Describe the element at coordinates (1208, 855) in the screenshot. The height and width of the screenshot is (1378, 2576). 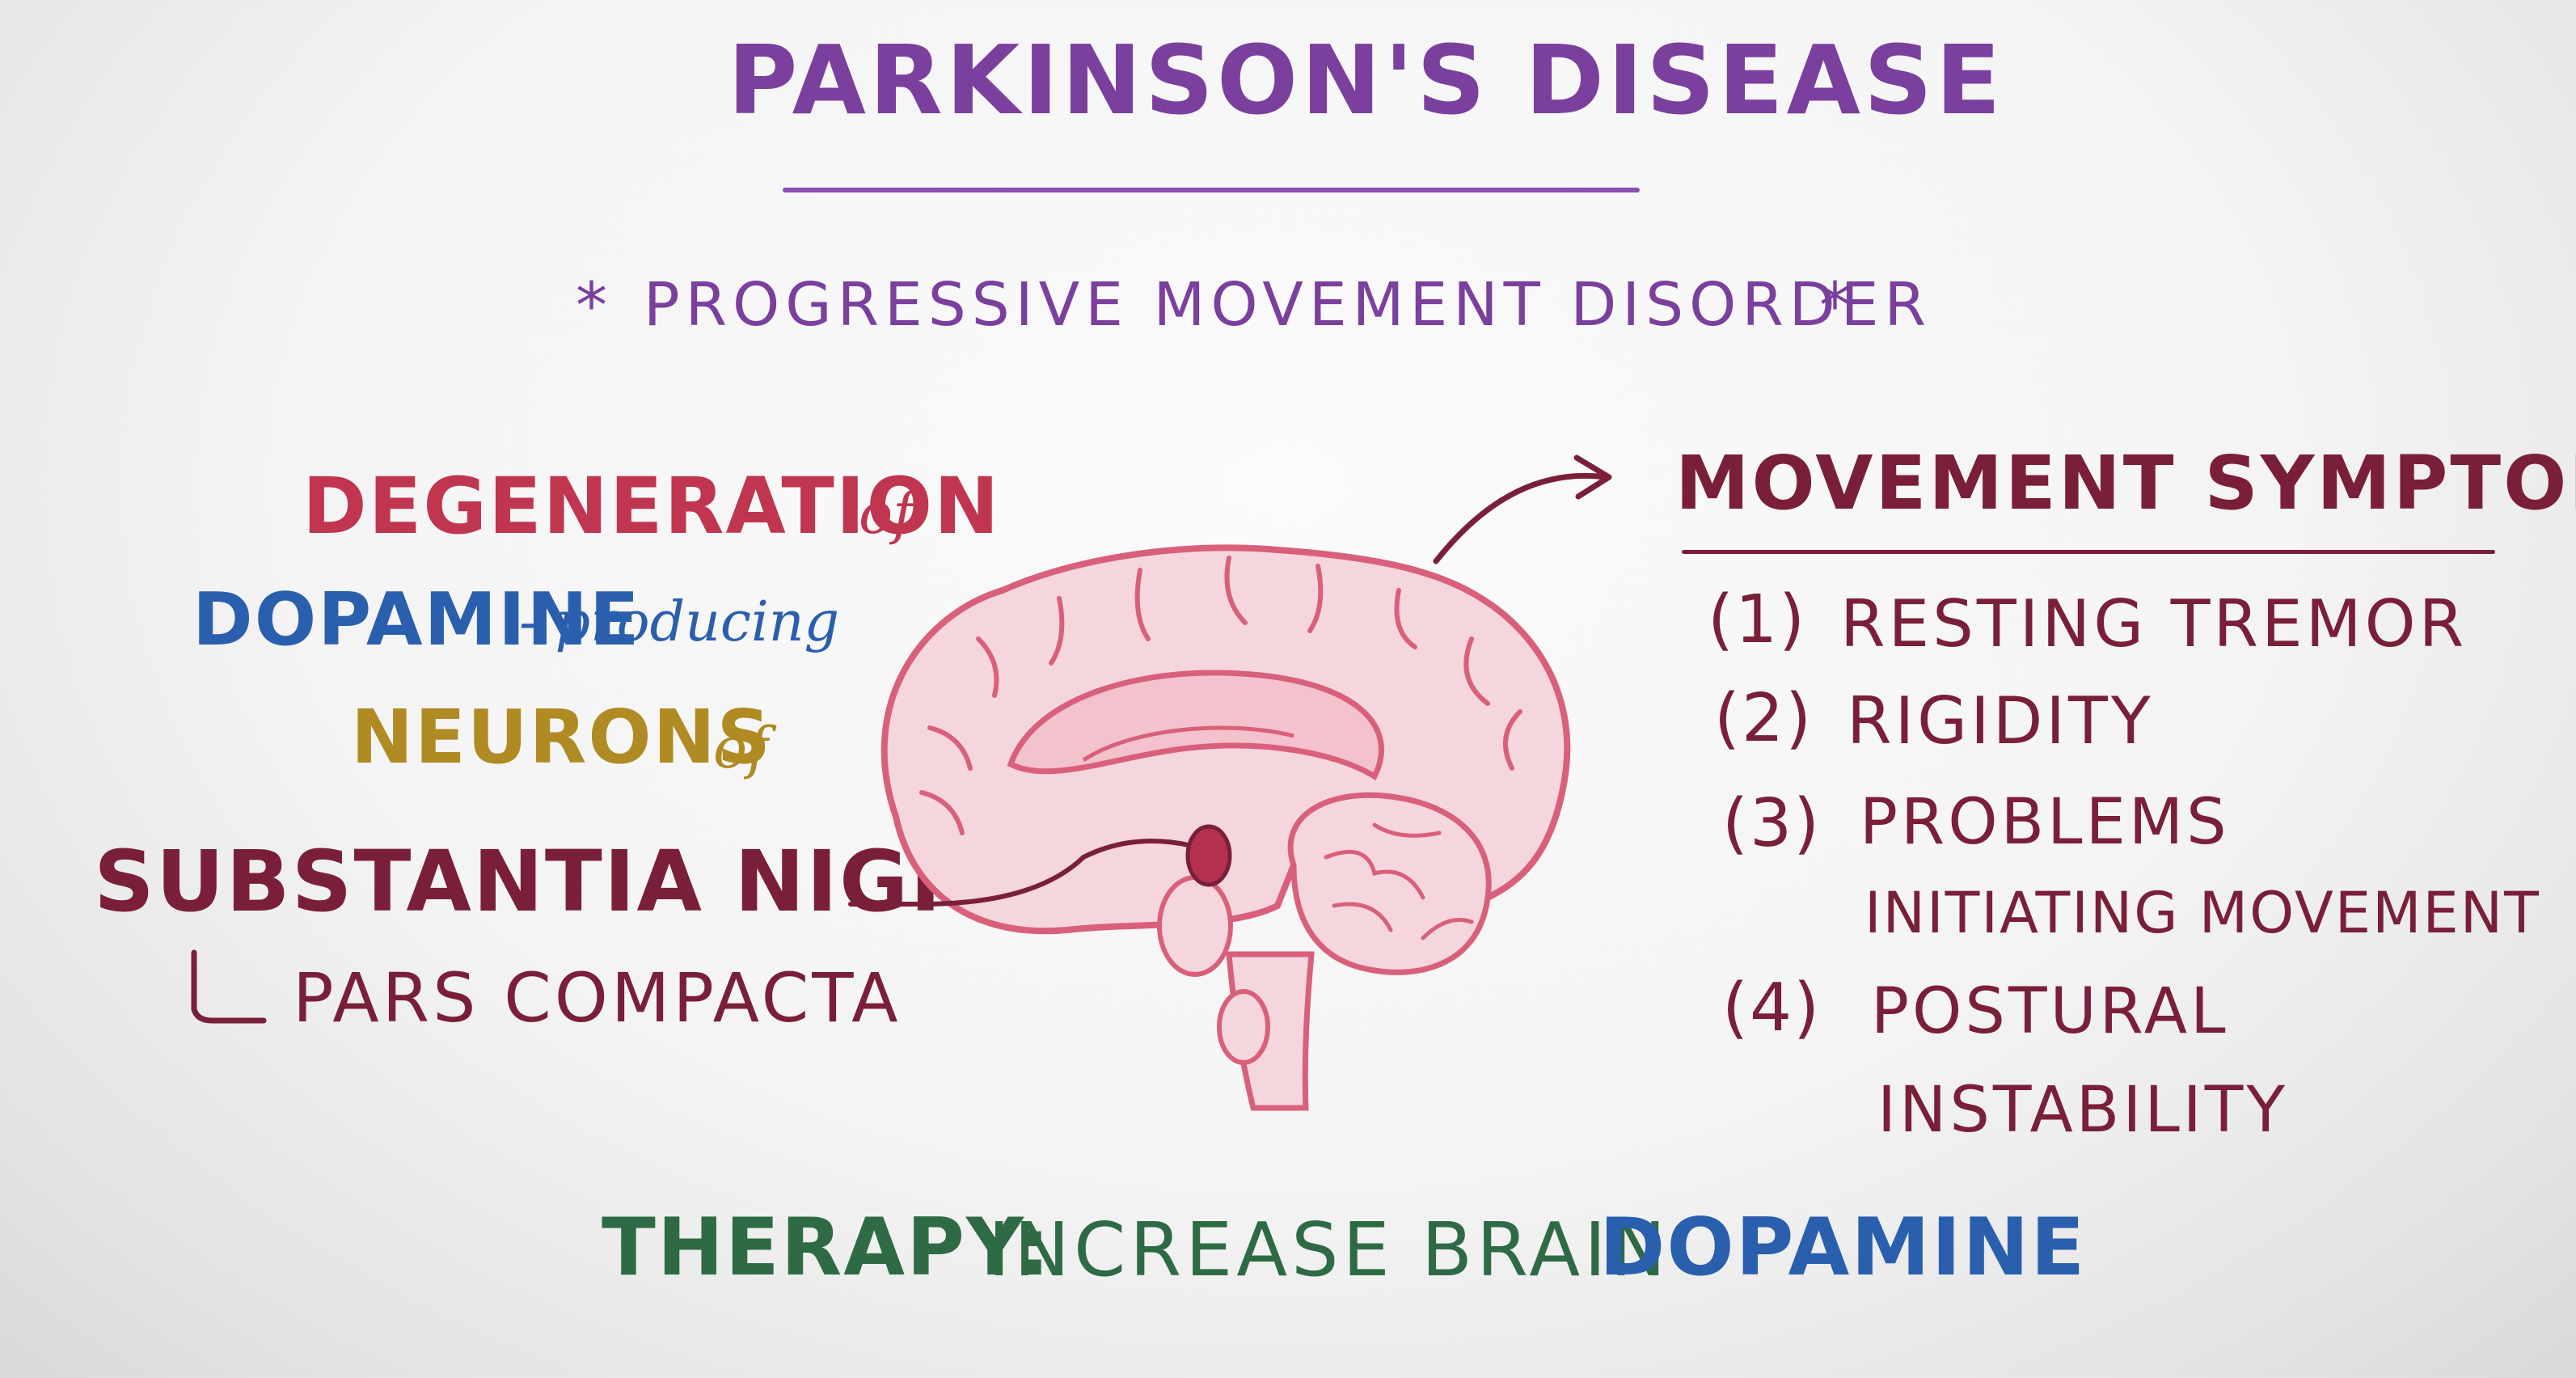
I see `substantia-nigra-marker` at that location.